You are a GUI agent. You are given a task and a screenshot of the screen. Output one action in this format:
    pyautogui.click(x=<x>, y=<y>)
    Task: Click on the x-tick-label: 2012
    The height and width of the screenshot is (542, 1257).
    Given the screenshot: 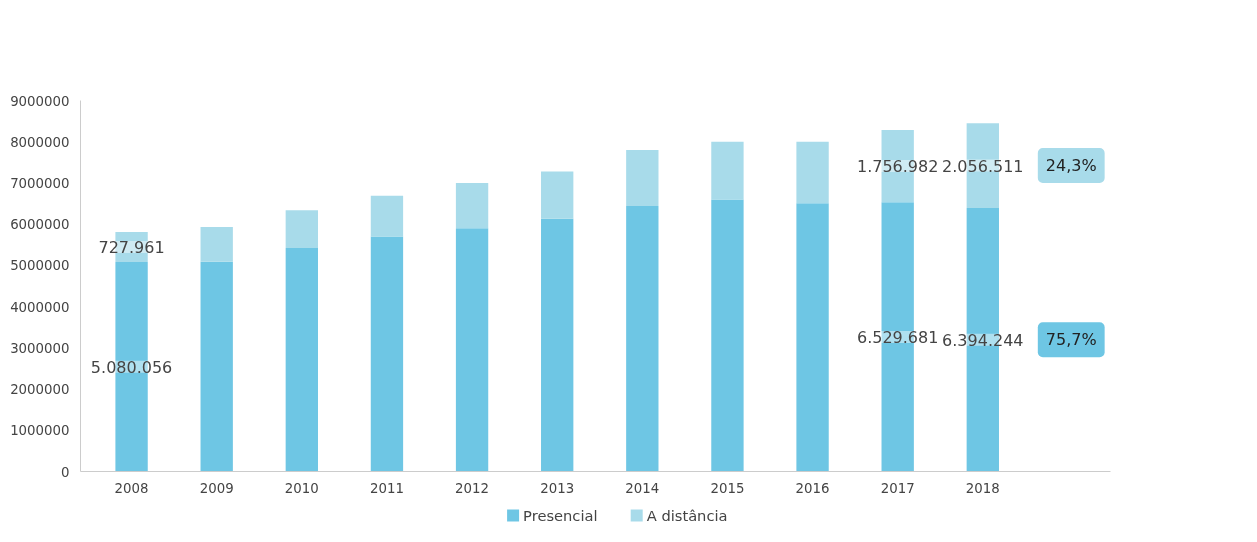 What is the action you would take?
    pyautogui.click(x=472, y=488)
    